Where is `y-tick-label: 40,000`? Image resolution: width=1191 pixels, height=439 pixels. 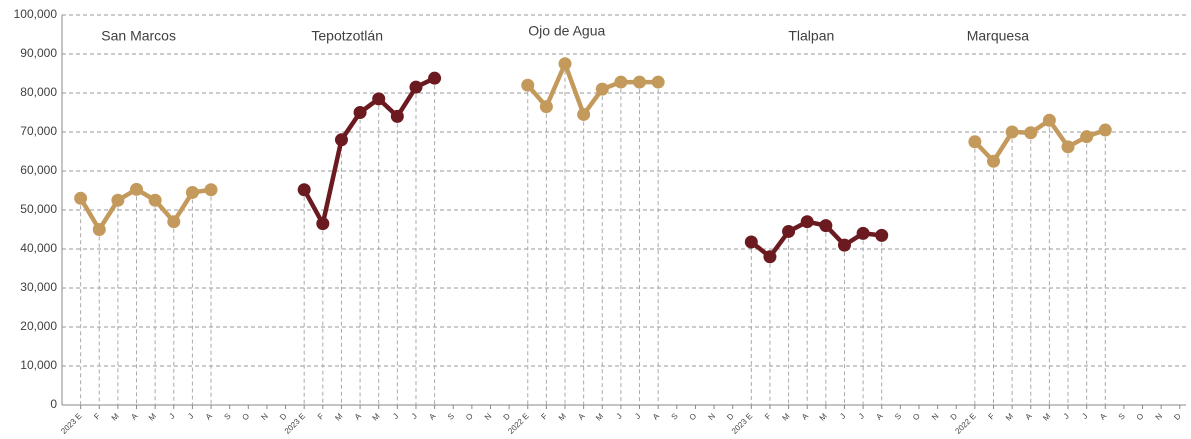 y-tick-label: 40,000 is located at coordinates (38, 248).